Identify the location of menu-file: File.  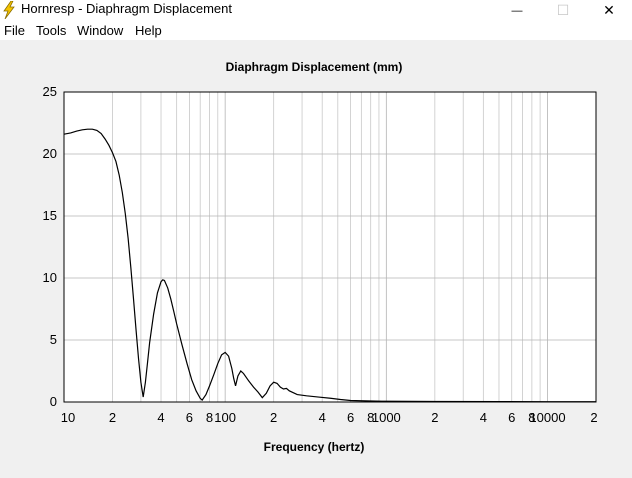
(14, 30).